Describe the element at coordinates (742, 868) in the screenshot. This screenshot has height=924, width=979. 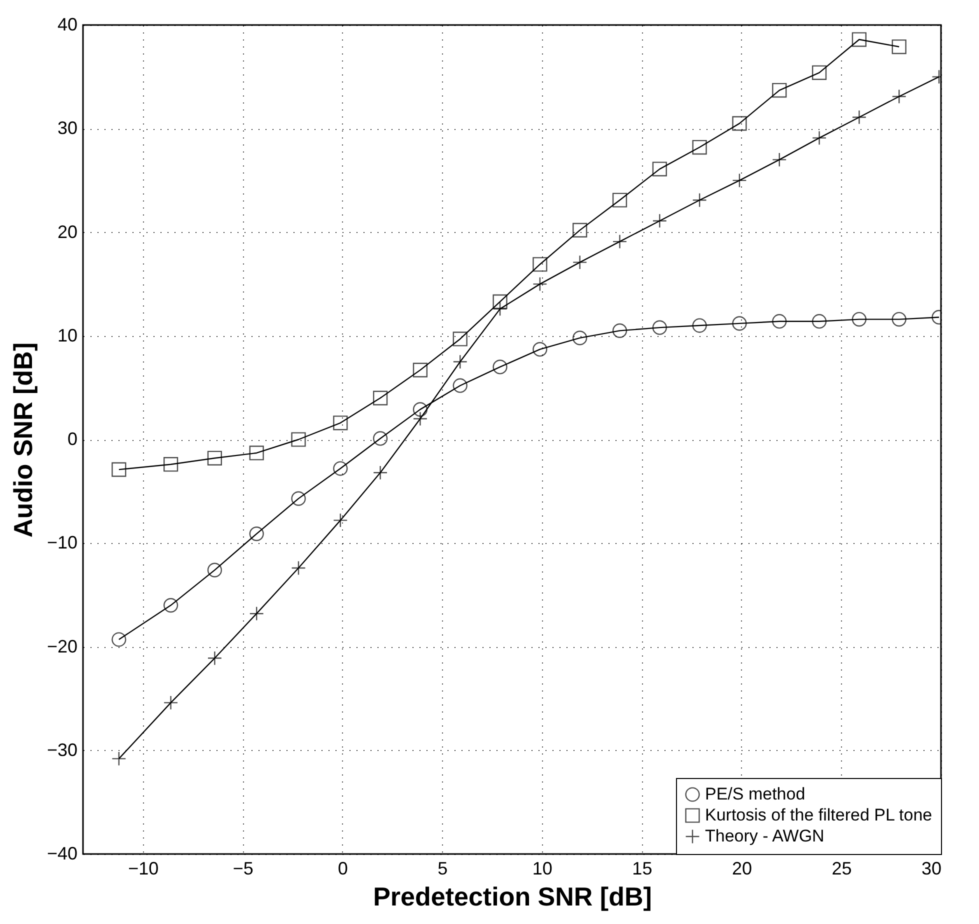
I see `x-tick-label: 20` at that location.